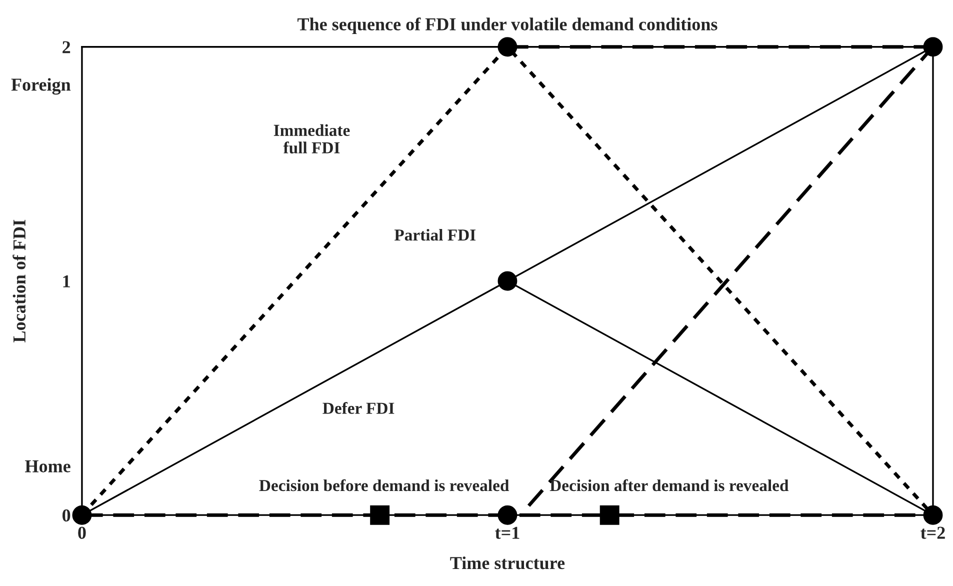 This screenshot has width=953, height=586. Describe the element at coordinates (41, 86) in the screenshot. I see `y-tick-label: Foreign` at that location.